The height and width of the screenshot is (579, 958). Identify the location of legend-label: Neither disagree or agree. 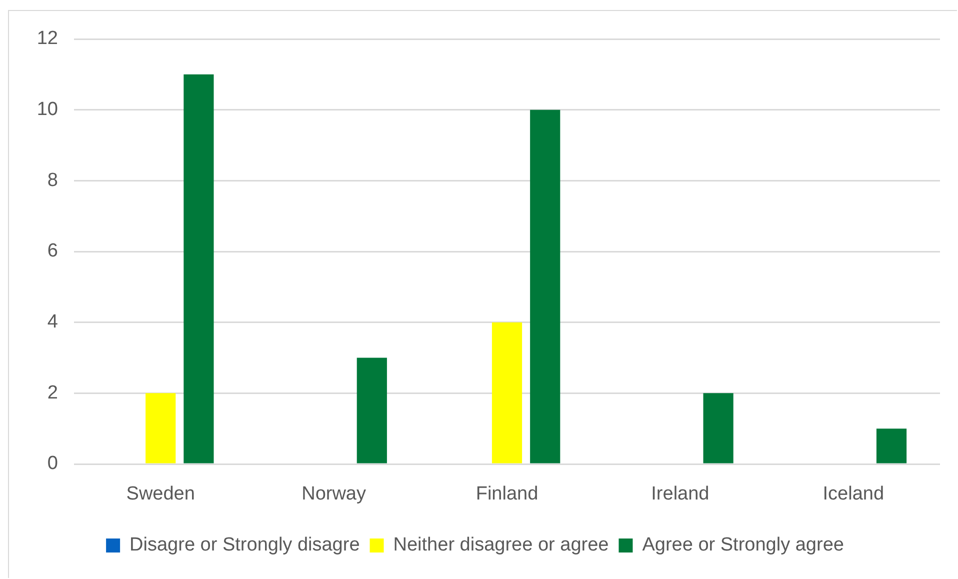
(501, 545).